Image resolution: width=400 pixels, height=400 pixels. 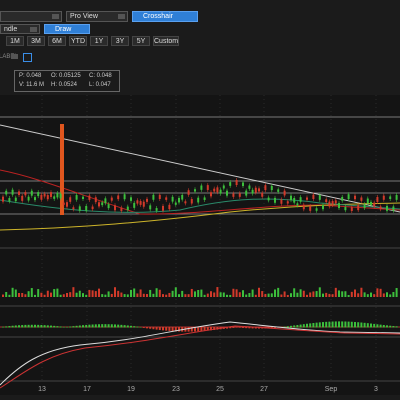 What do you see at coordinates (36, 41) in the screenshot?
I see `range-button: 3M` at bounding box center [36, 41].